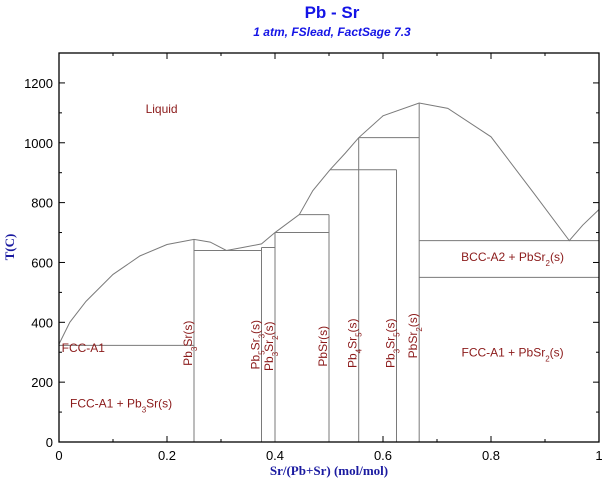 The image size is (605, 485). What do you see at coordinates (162, 109) in the screenshot?
I see `region-label: Liquid` at bounding box center [162, 109].